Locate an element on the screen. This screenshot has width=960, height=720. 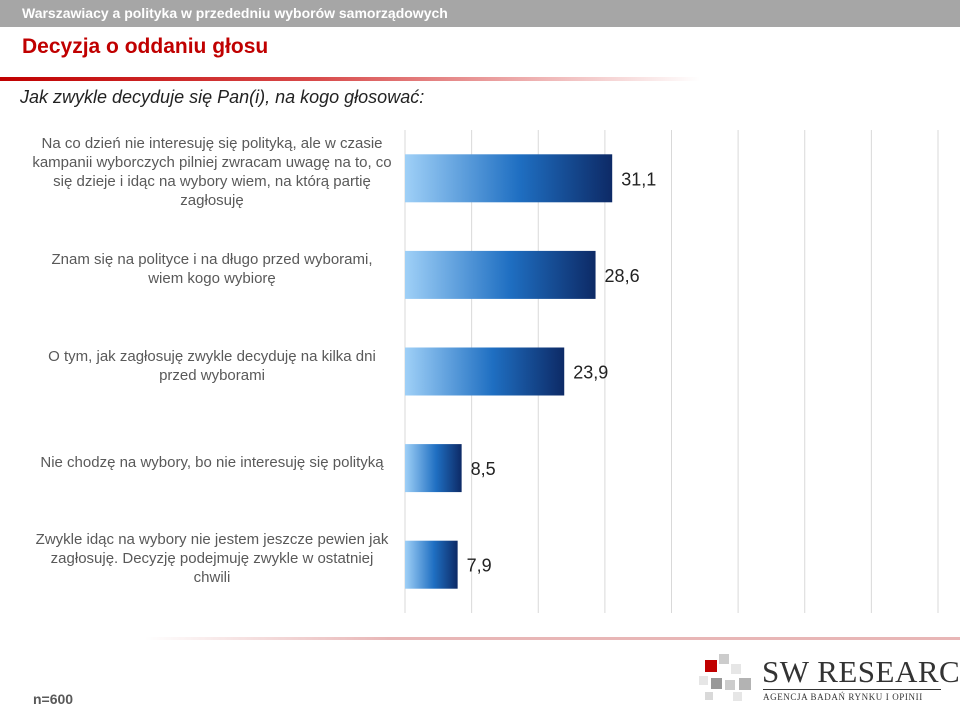
value-label: 31,1 is located at coordinates (638, 179).